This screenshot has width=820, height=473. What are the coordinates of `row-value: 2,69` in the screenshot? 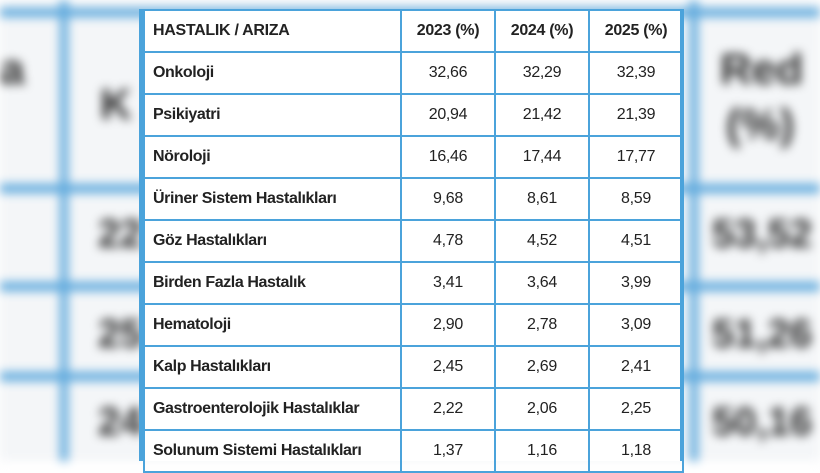 It's located at (542, 367).